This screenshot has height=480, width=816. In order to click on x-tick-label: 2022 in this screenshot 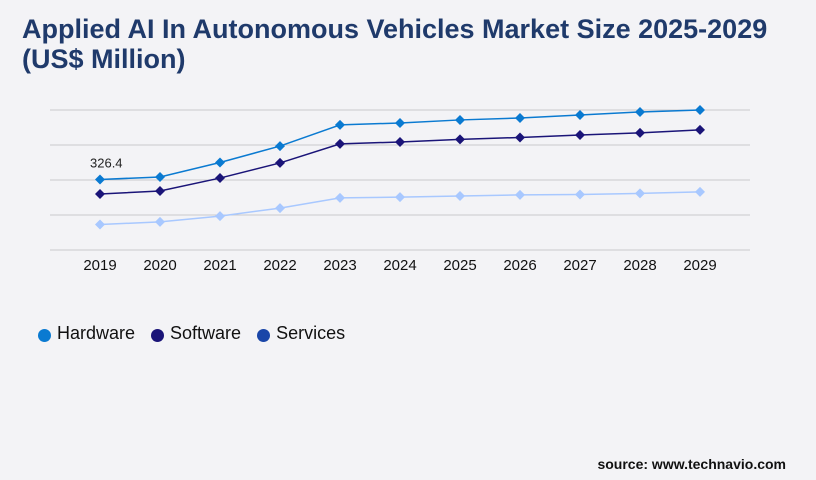, I will do `click(279, 265)`.